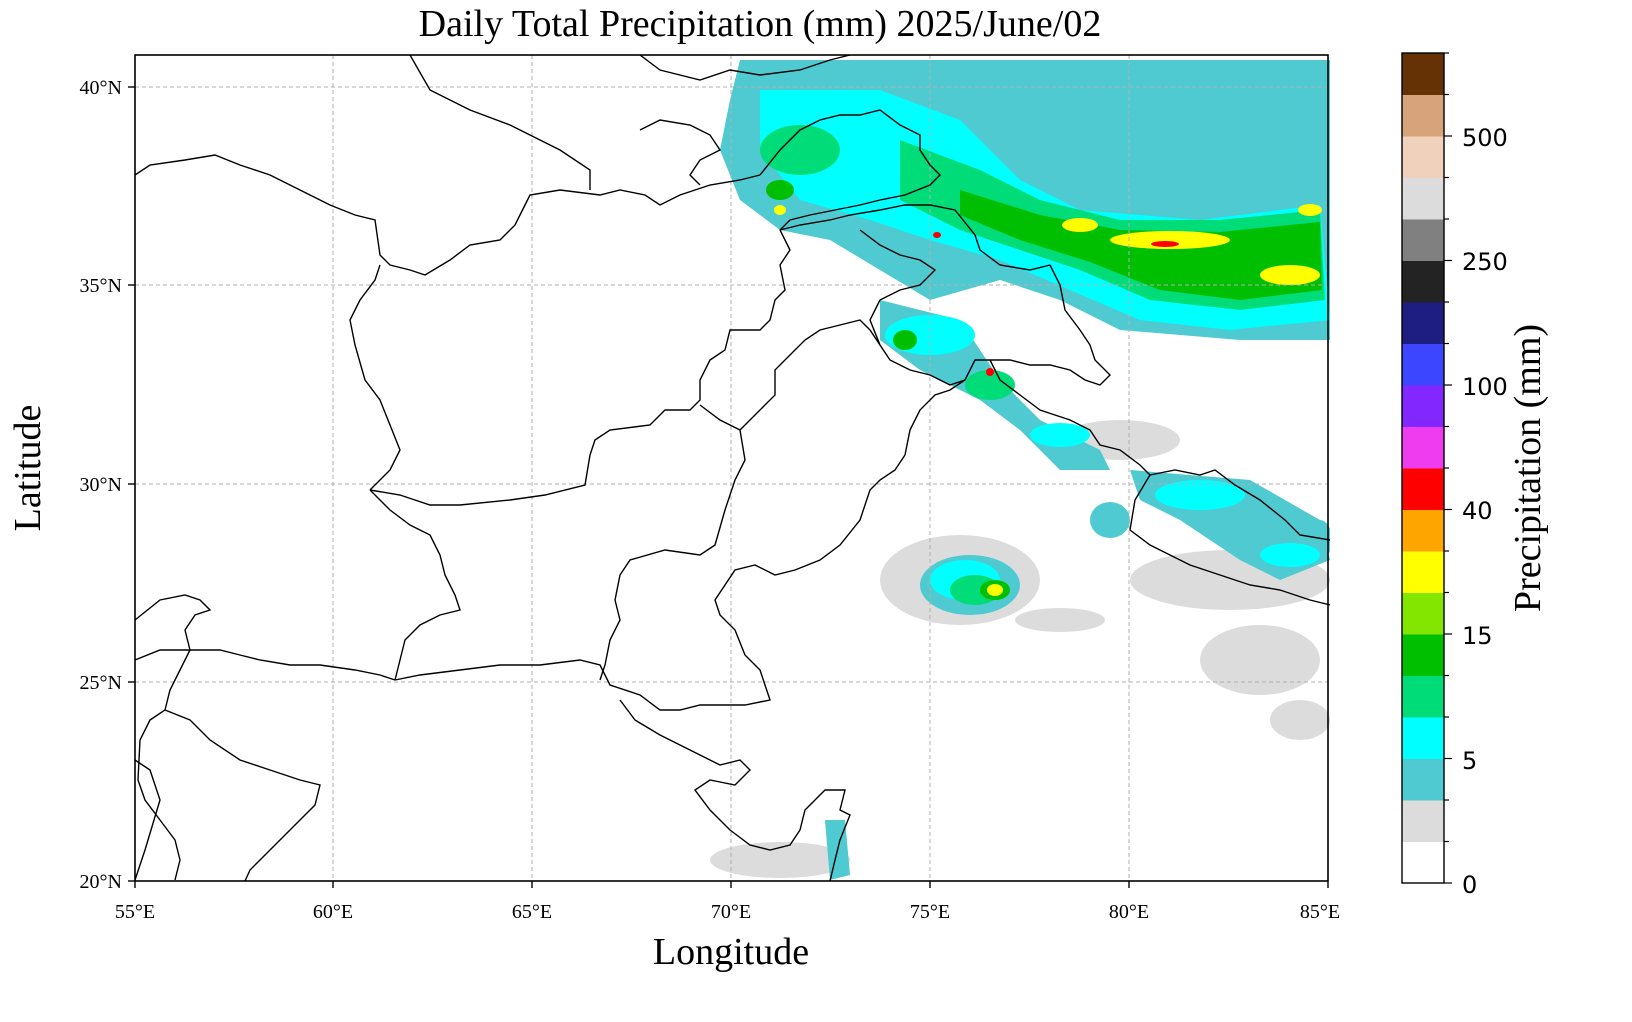 The height and width of the screenshot is (1022, 1632). I want to click on colorbar-title: Precipitation (mm), so click(1528, 468).